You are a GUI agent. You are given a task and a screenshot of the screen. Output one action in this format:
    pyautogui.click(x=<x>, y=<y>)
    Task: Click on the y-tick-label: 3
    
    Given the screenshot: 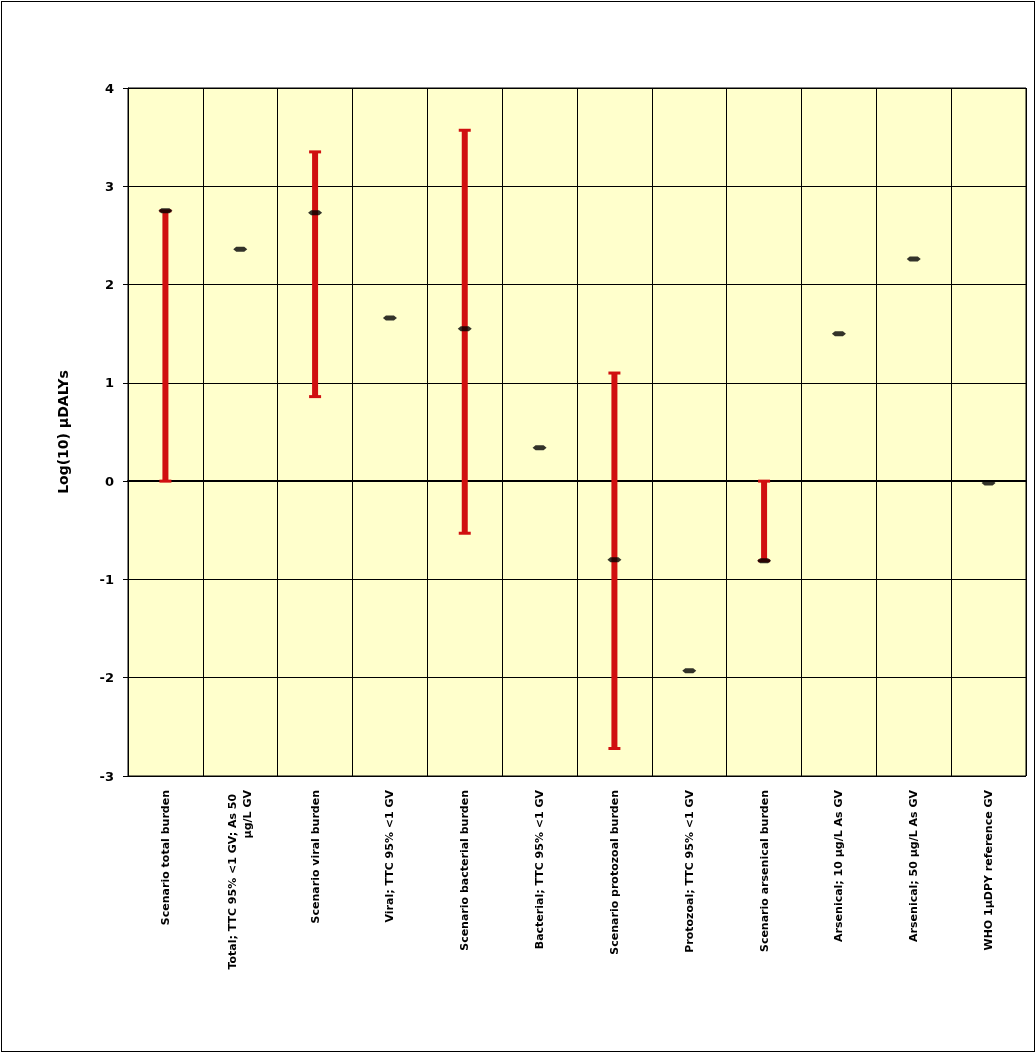 What is the action you would take?
    pyautogui.click(x=109, y=186)
    